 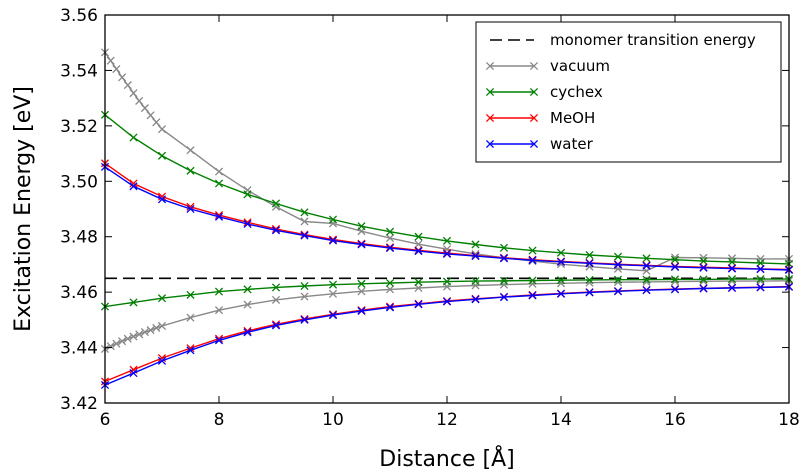 I want to click on legend-item: vacuum, so click(x=547, y=66).